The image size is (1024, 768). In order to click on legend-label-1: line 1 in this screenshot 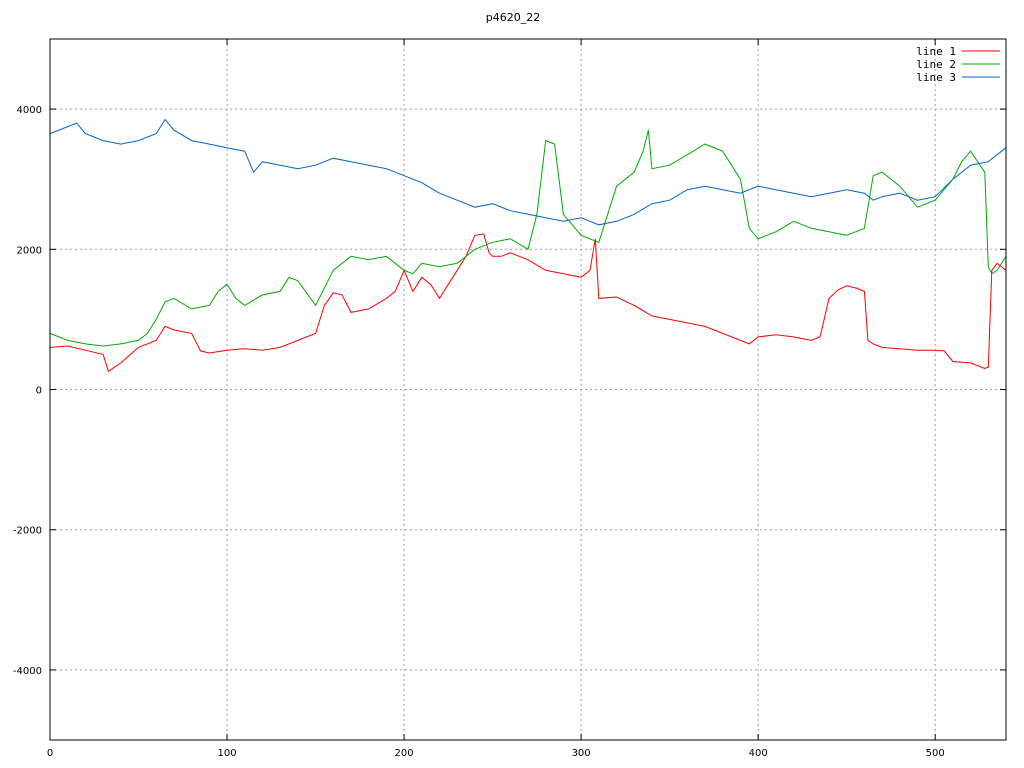, I will do `click(936, 51)`.